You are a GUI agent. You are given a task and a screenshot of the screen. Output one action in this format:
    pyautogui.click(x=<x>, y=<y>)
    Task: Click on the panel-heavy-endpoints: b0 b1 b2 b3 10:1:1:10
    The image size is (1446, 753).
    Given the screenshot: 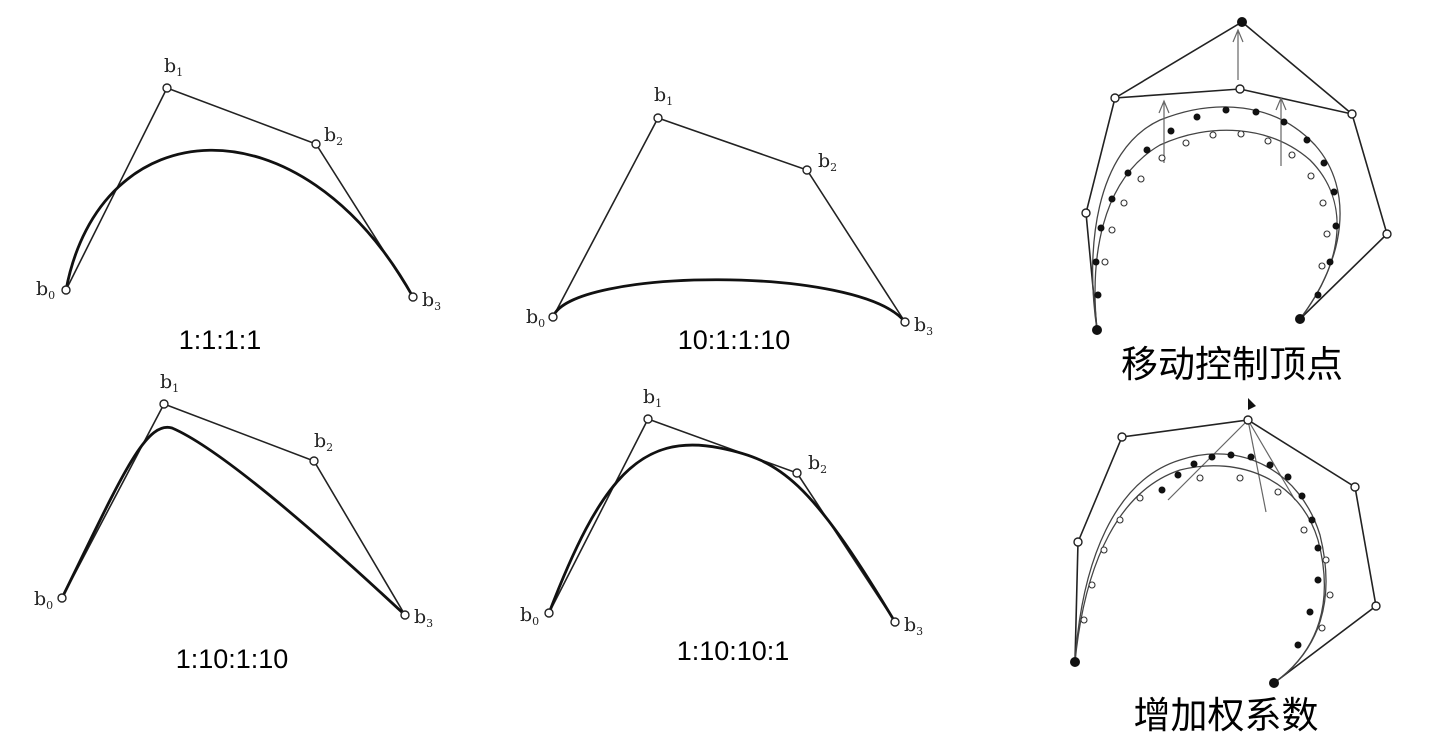 What is the action you would take?
    pyautogui.click(x=729, y=219)
    